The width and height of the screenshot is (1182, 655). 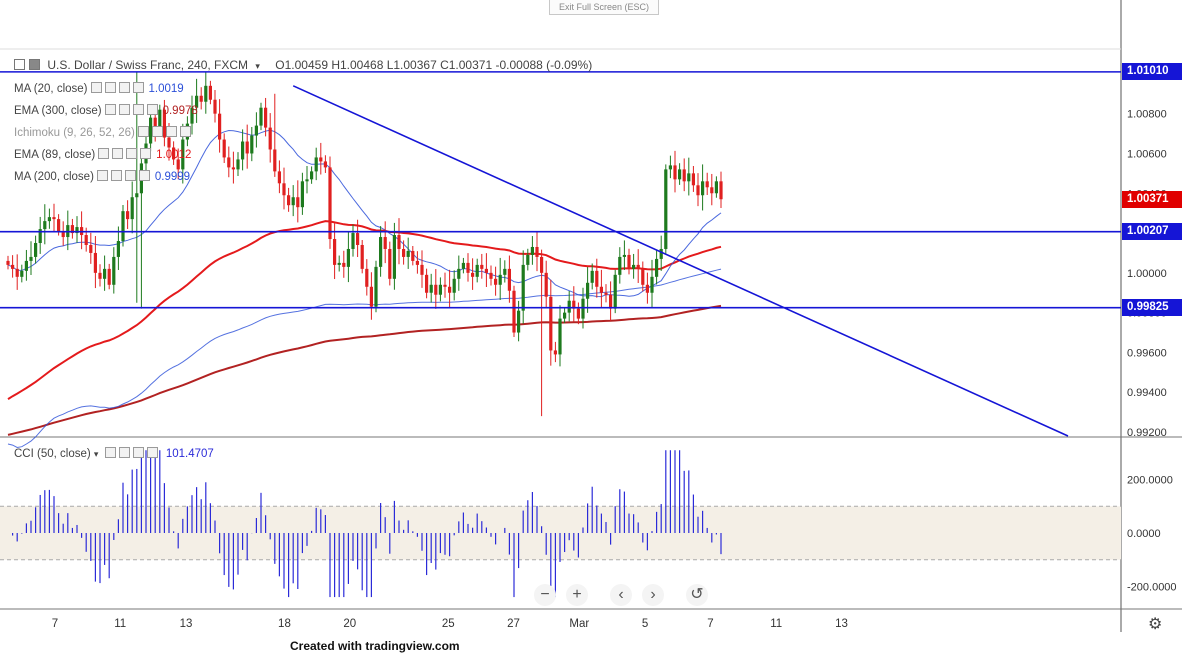 What do you see at coordinates (653, 595) in the screenshot?
I see `scroll-right-button: ›` at bounding box center [653, 595].